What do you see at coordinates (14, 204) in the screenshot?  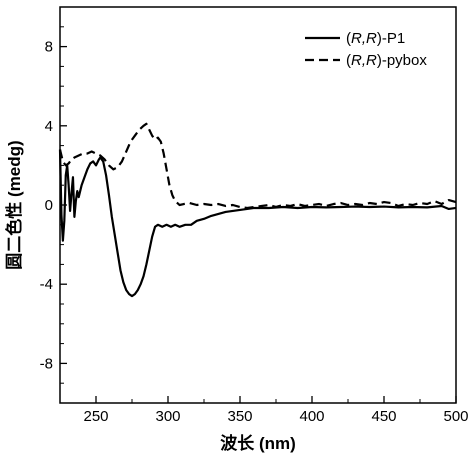 I see `y-axis-title: 圆二色性 (medg)` at bounding box center [14, 204].